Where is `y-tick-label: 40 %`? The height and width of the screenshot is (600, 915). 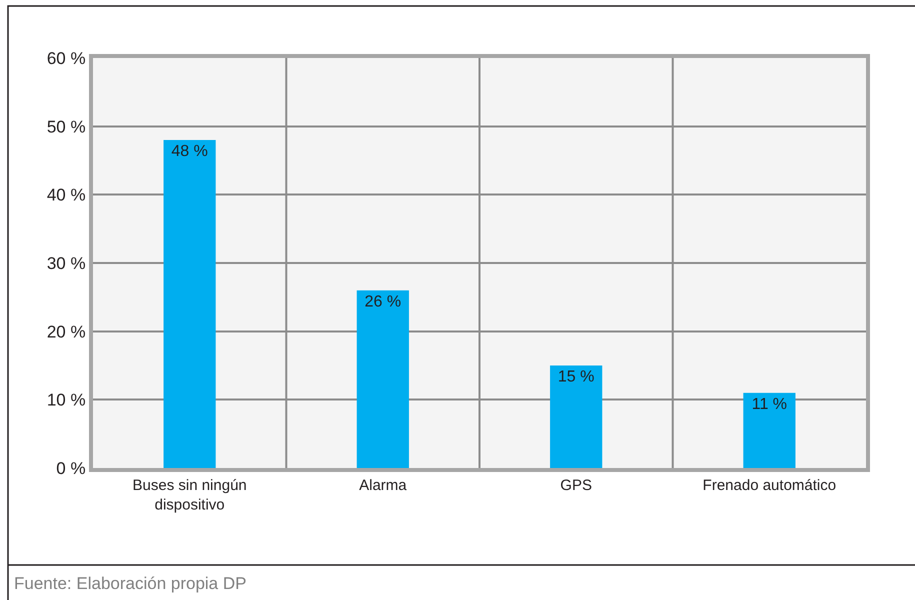 y-tick-label: 40 % is located at coordinates (66, 195).